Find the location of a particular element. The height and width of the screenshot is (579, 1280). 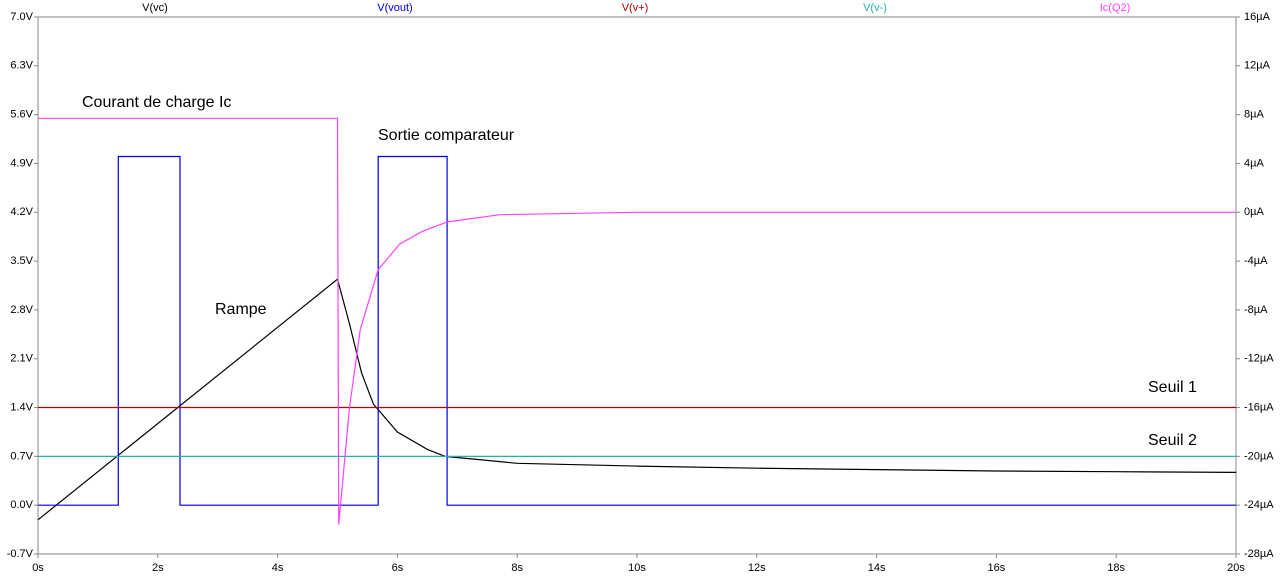

legend-entry: V(vout) is located at coordinates (394, 8).